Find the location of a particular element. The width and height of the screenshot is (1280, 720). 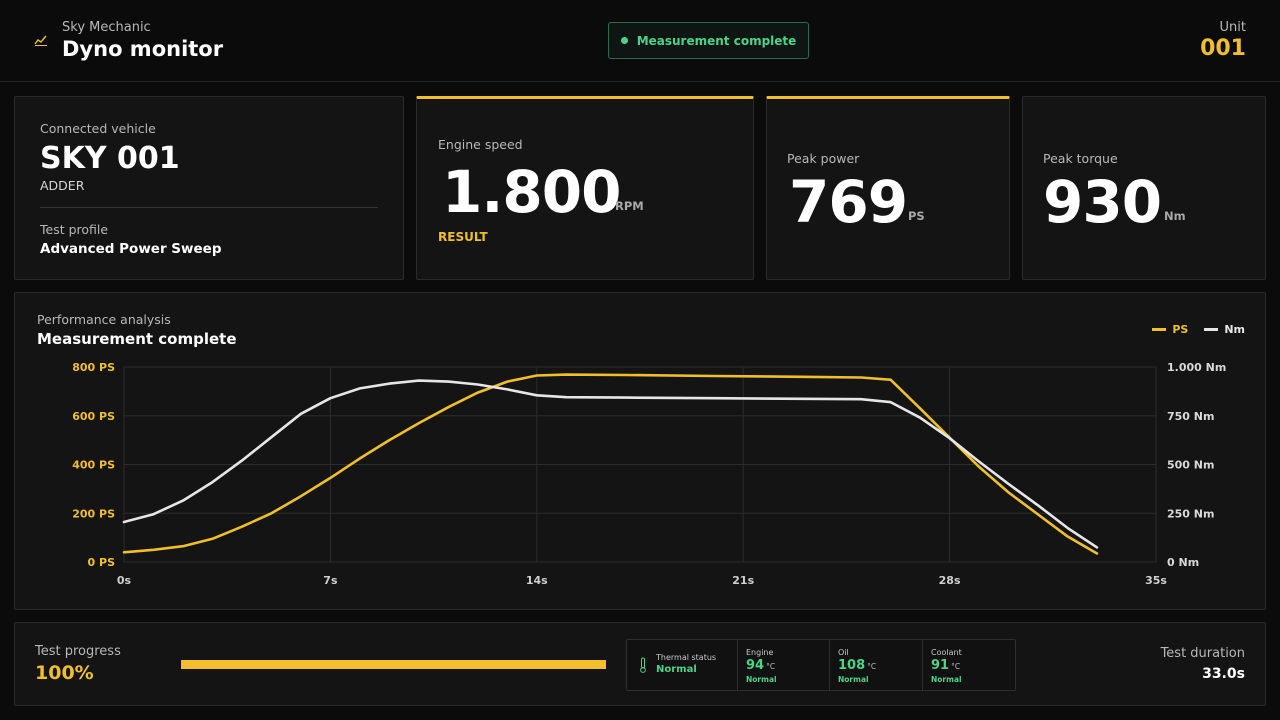

thermal-title: Thermal status is located at coordinates (686, 657).